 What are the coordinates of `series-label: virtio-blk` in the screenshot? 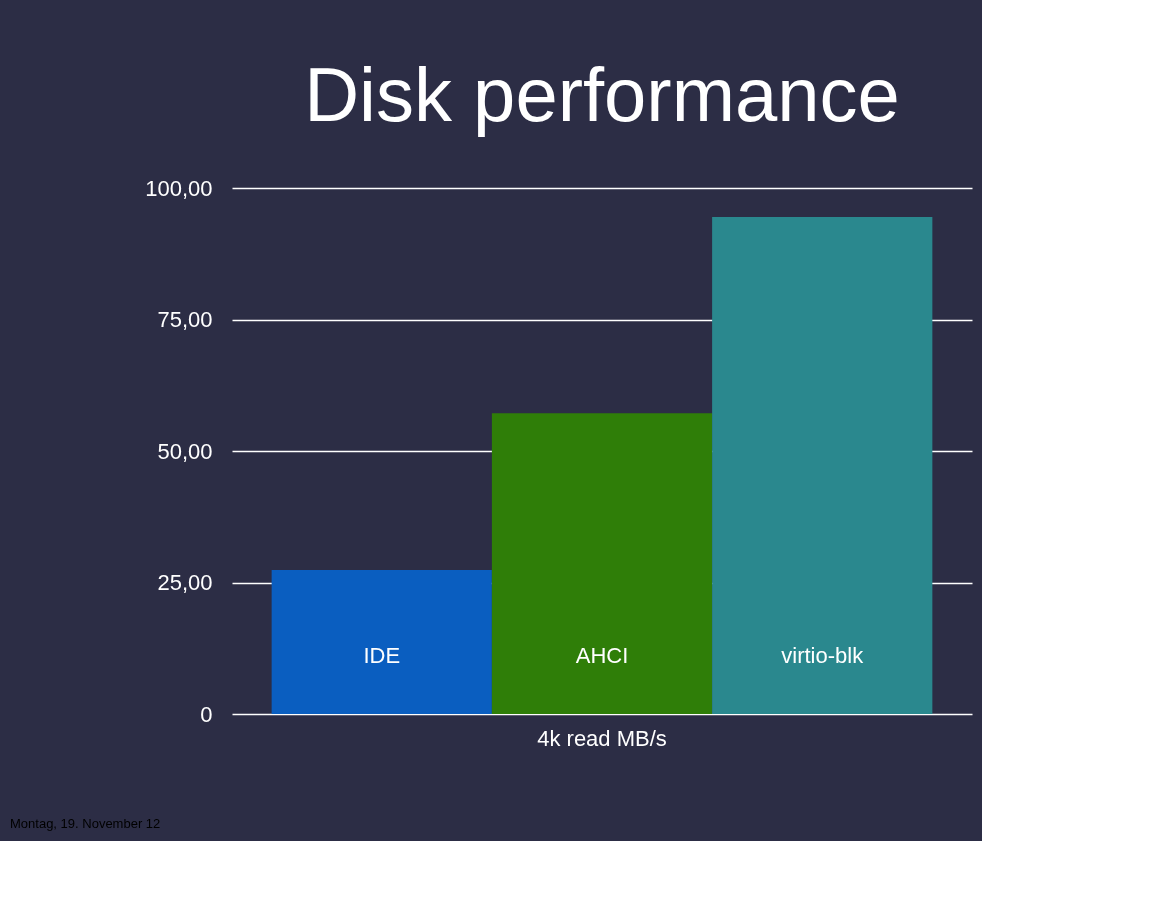 It's located at (823, 655).